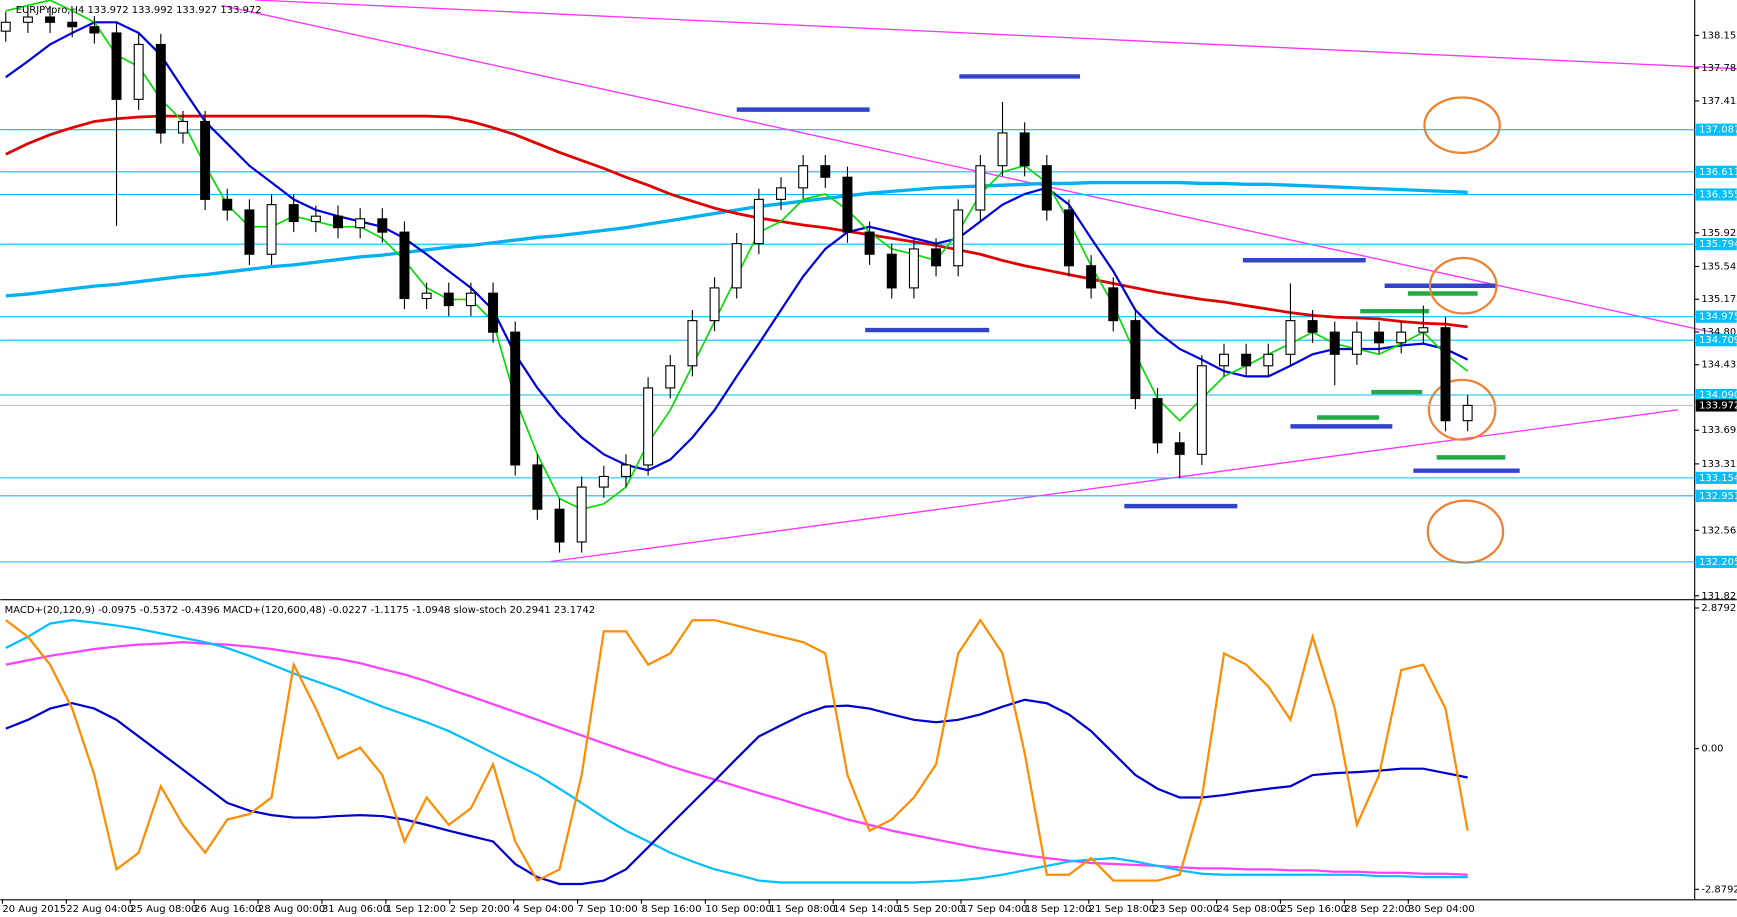 The width and height of the screenshot is (1737, 917). Describe the element at coordinates (227, 909) in the screenshot. I see `x-tick-label: 26 Aug 16:00` at that location.